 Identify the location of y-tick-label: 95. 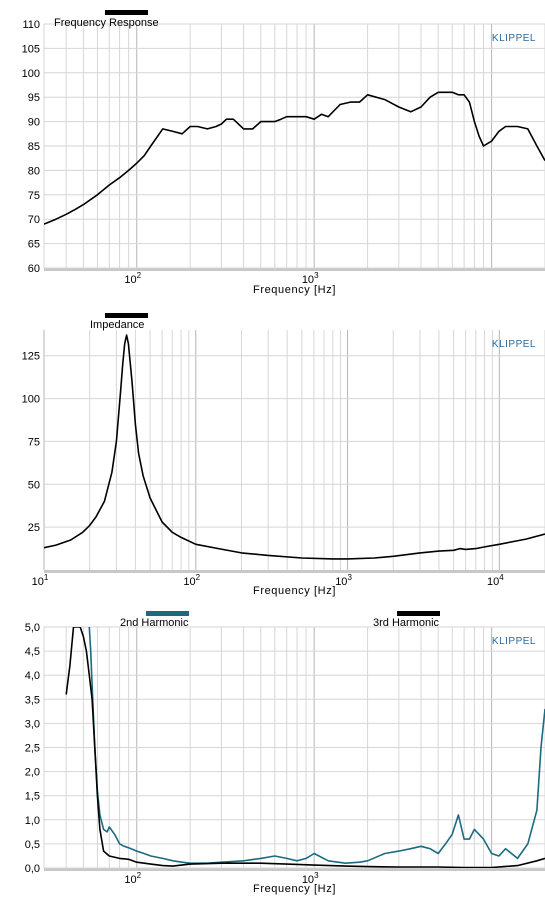
(34, 98).